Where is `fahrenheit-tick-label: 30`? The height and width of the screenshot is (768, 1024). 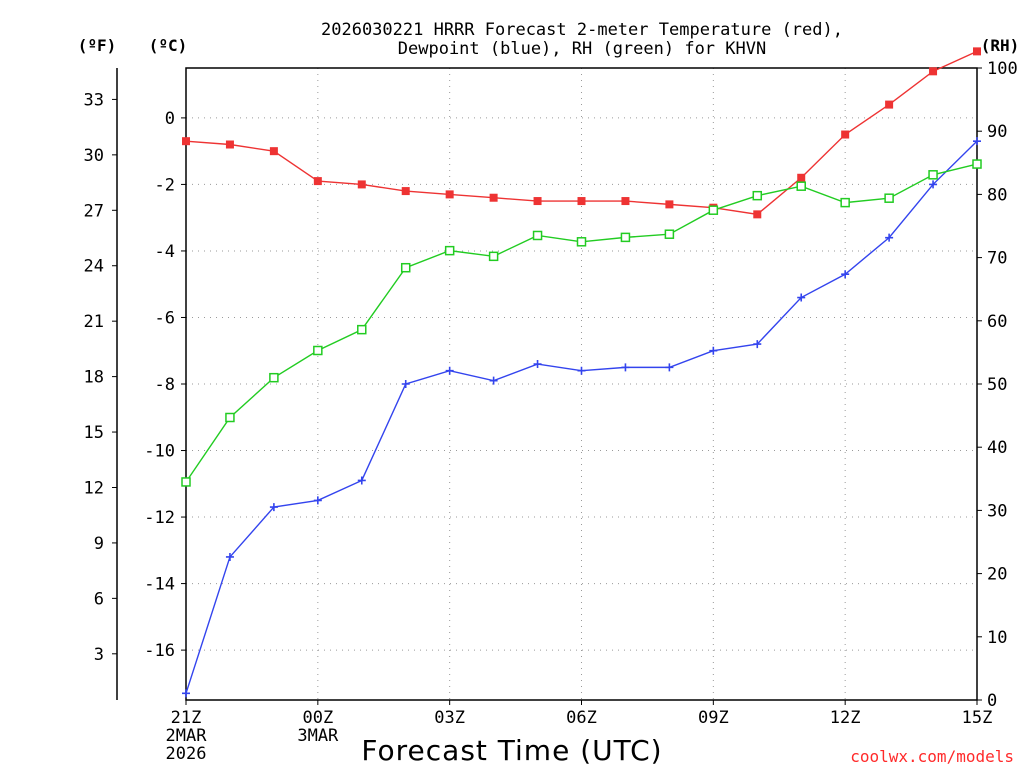
fahrenheit-tick-label: 30 is located at coordinates (94, 156).